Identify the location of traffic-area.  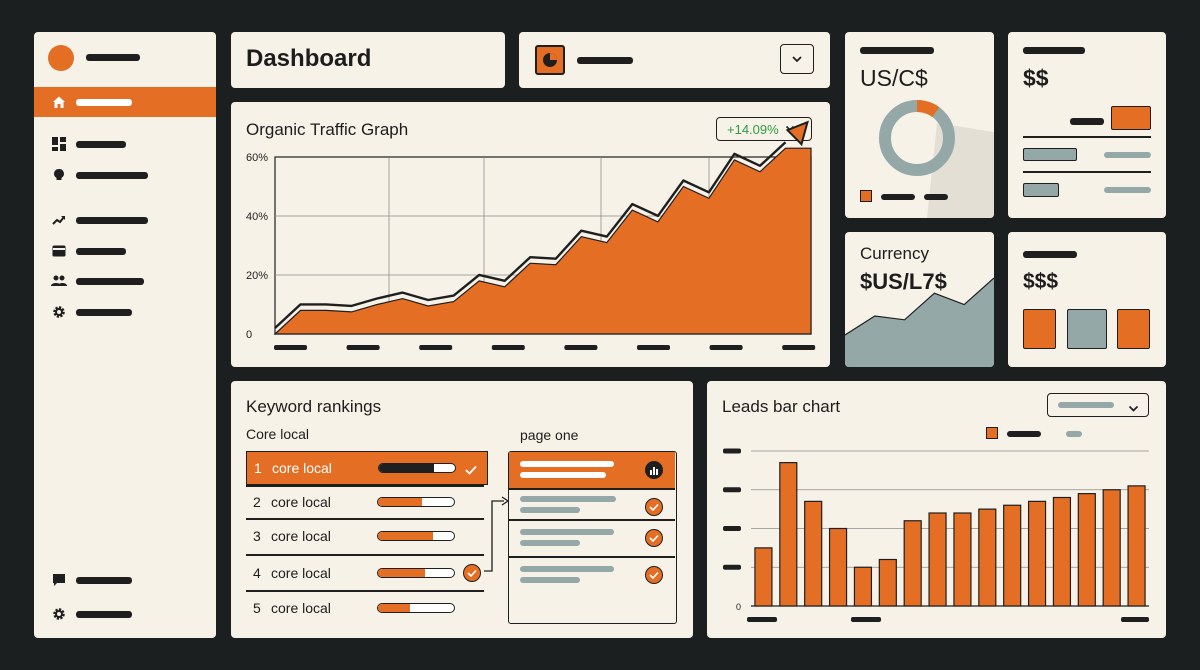
(542, 241).